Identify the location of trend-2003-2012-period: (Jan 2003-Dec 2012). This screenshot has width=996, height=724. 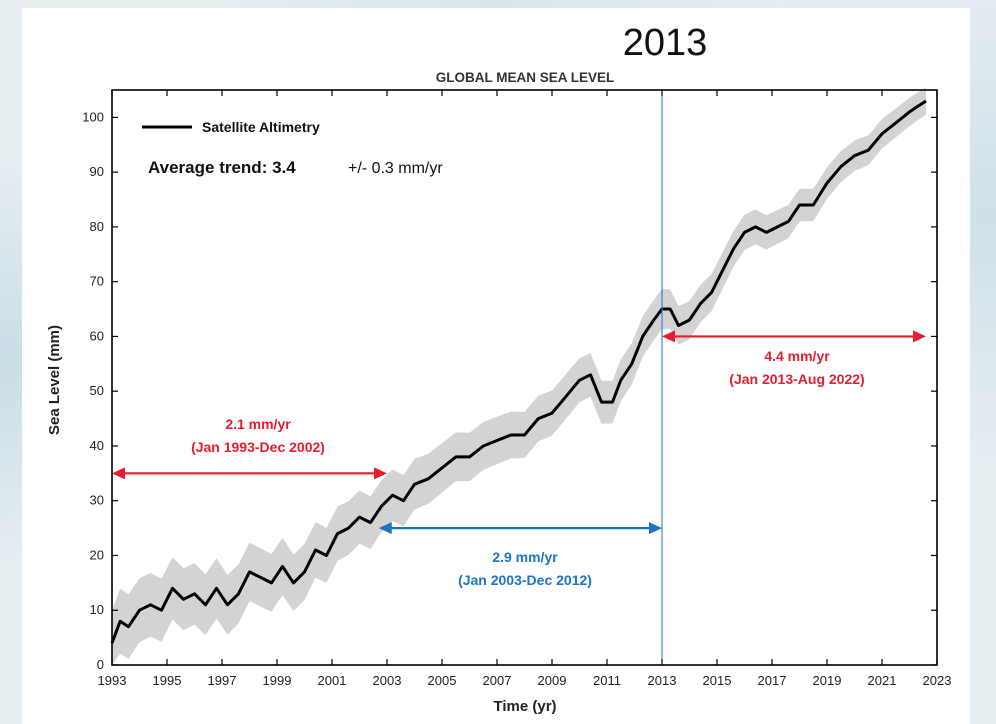
(525, 580).